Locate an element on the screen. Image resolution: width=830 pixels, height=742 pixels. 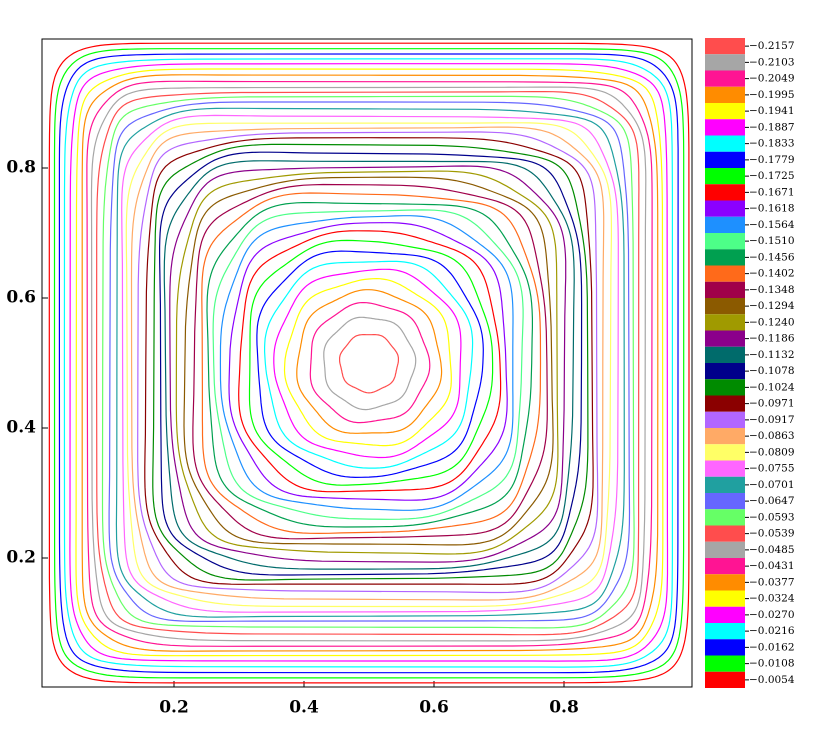
legend-label: −0.1348 is located at coordinates (772, 290).